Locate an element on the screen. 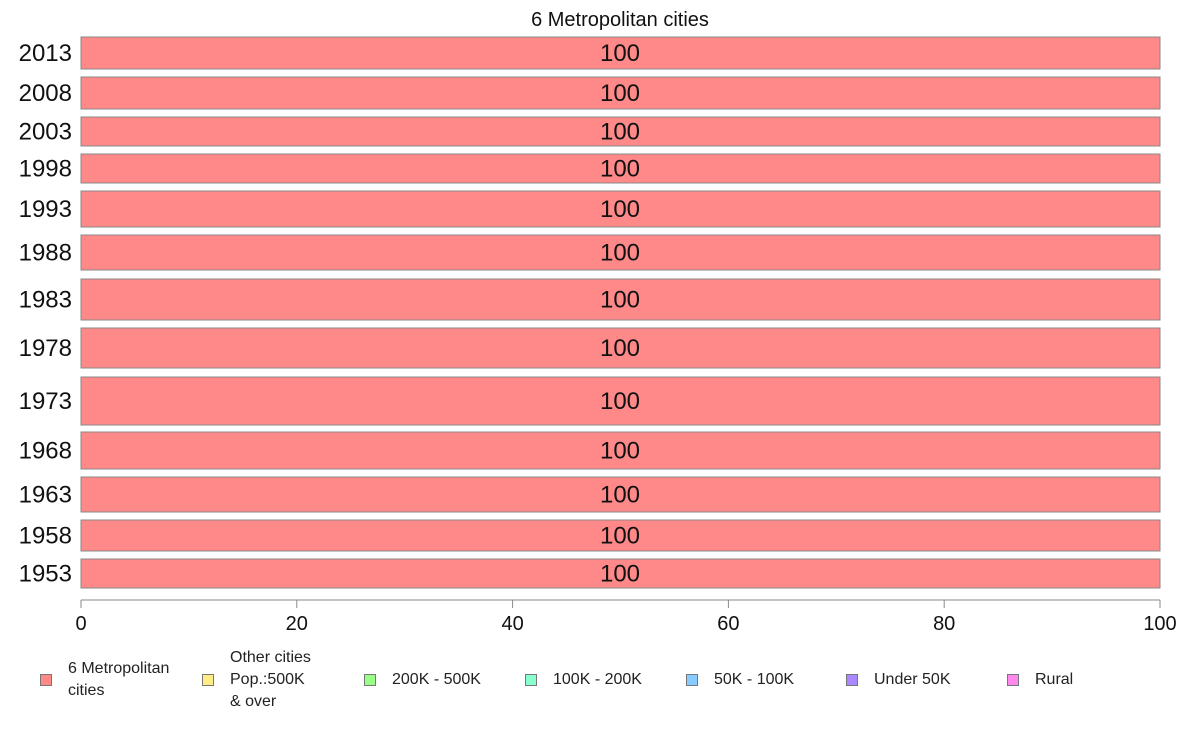 The height and width of the screenshot is (736, 1188). data-label-2003: 100 is located at coordinates (620, 132).